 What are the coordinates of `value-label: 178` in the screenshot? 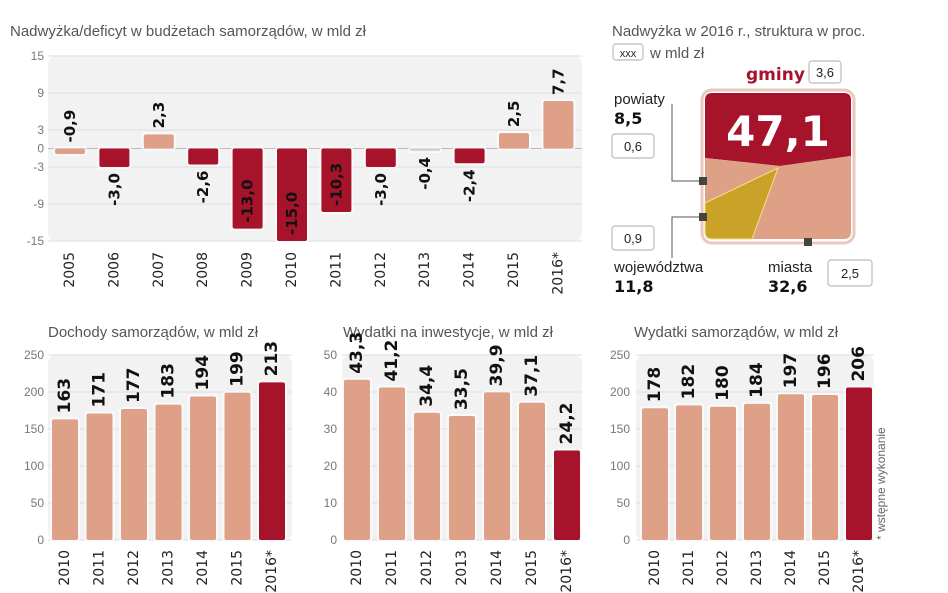 It's located at (655, 385).